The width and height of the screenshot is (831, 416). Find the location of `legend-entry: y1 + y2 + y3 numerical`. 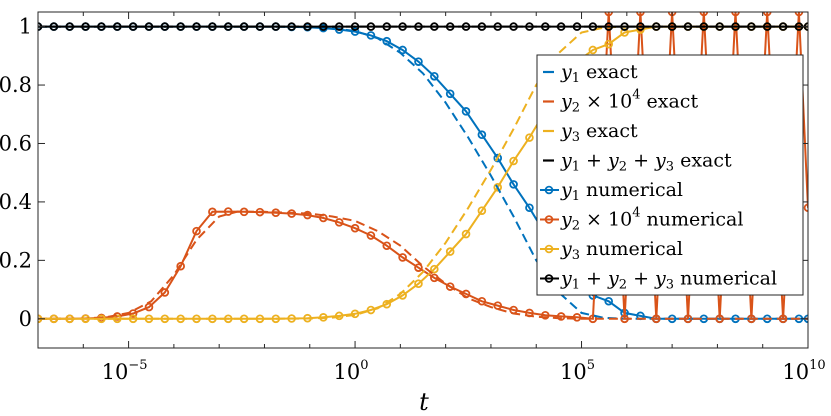

legend-entry: y1 + y2 + y3 numerical is located at coordinates (658, 280).